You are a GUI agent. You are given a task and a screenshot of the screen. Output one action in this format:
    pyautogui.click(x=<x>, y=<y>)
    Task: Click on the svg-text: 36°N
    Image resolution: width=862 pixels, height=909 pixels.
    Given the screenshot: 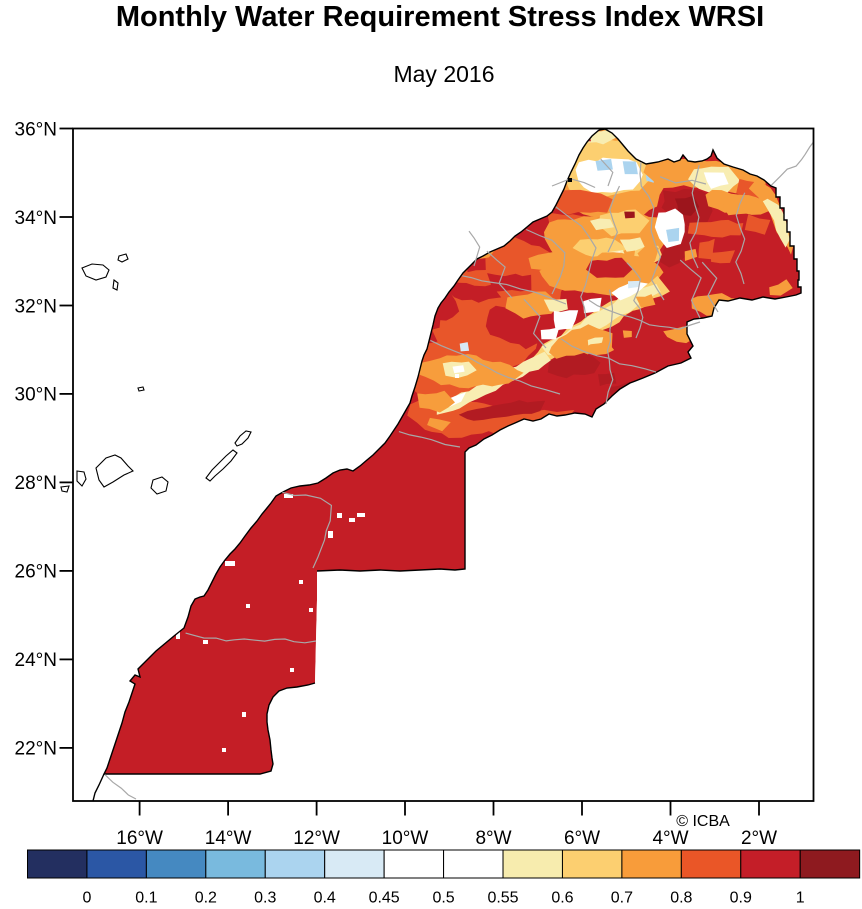 What is the action you would take?
    pyautogui.click(x=36, y=129)
    